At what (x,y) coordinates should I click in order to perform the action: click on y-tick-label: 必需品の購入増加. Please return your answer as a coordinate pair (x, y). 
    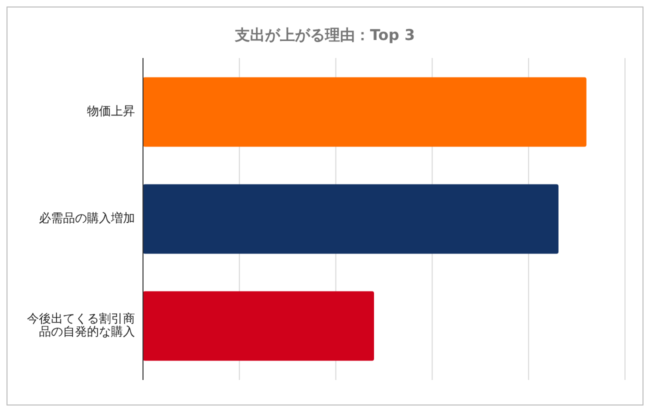
    Looking at the image, I should click on (87, 218).